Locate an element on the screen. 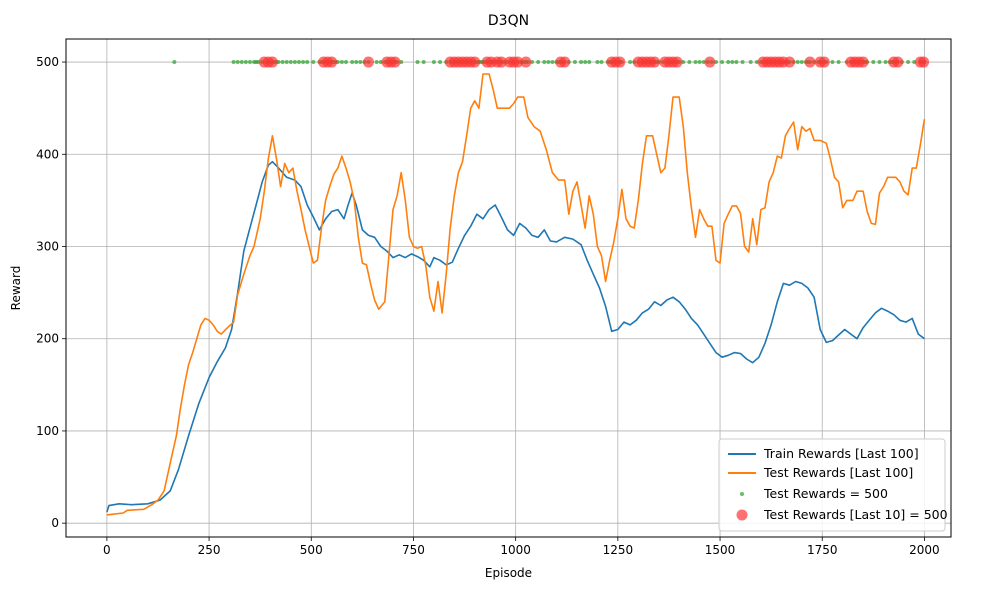 The image size is (990, 590). x-tick-label: 0 is located at coordinates (107, 550).